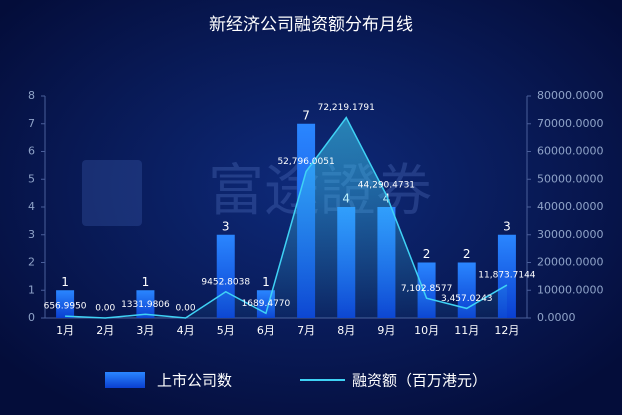 The height and width of the screenshot is (415, 622). What do you see at coordinates (266, 330) in the screenshot?
I see `x-tick-label: 6月` at bounding box center [266, 330].